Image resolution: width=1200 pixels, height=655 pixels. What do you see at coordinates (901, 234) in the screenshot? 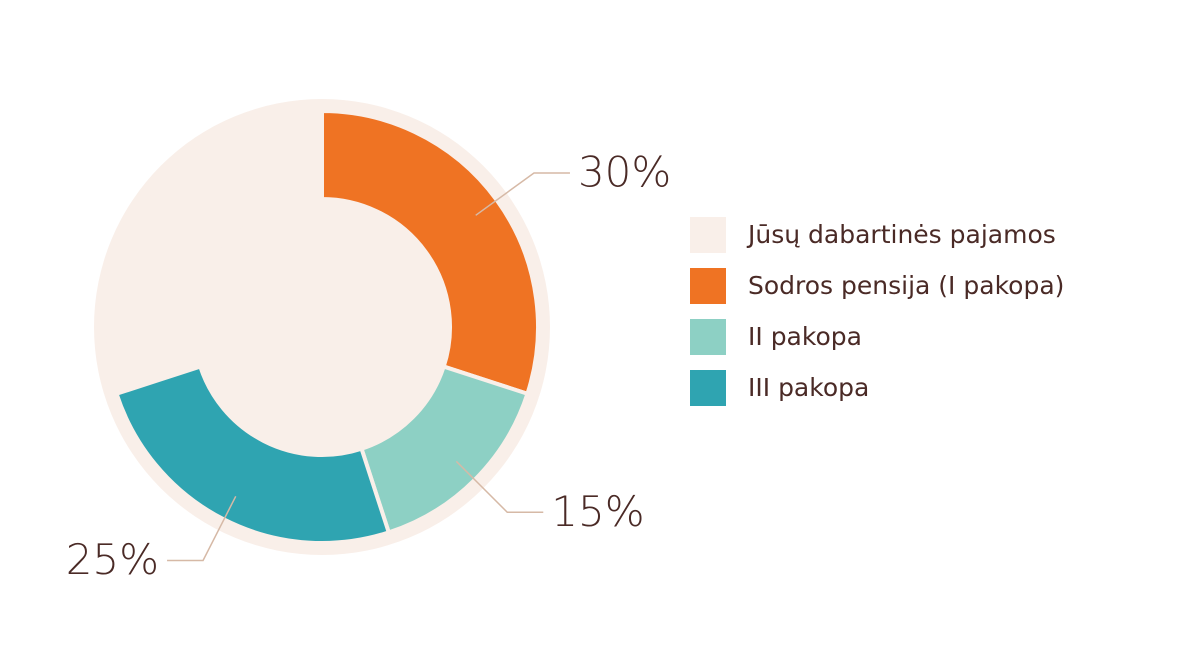
I see `legend-label: Jūsų dabartinės pajamos` at bounding box center [901, 234].